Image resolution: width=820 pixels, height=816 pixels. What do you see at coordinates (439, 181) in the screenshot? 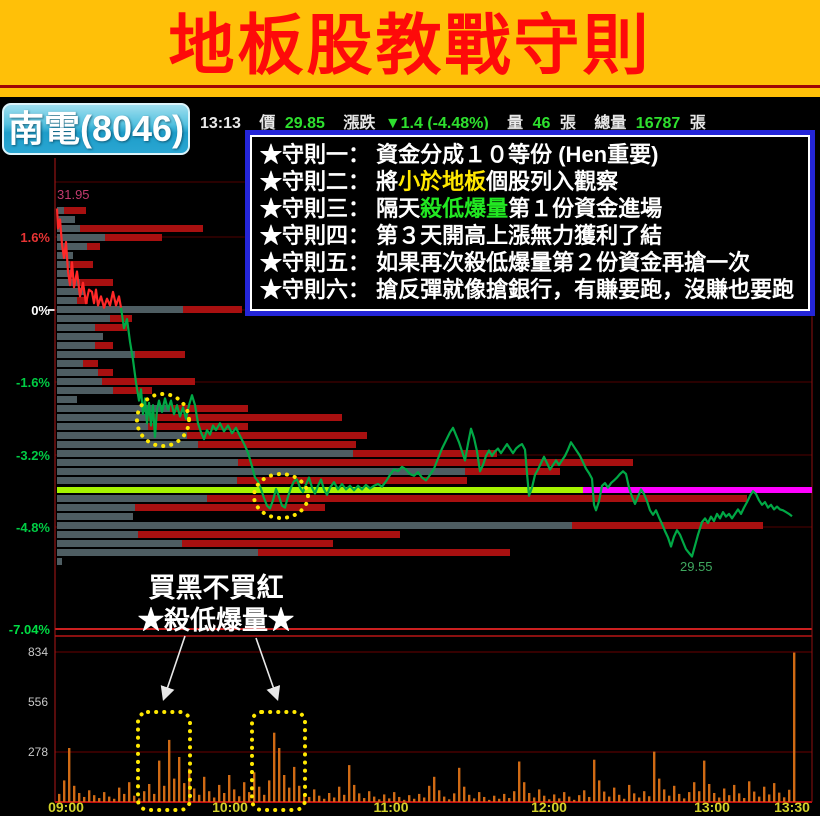
I see `rule-2: ★守則二： 將小於地板個股列入觀察` at bounding box center [439, 181].